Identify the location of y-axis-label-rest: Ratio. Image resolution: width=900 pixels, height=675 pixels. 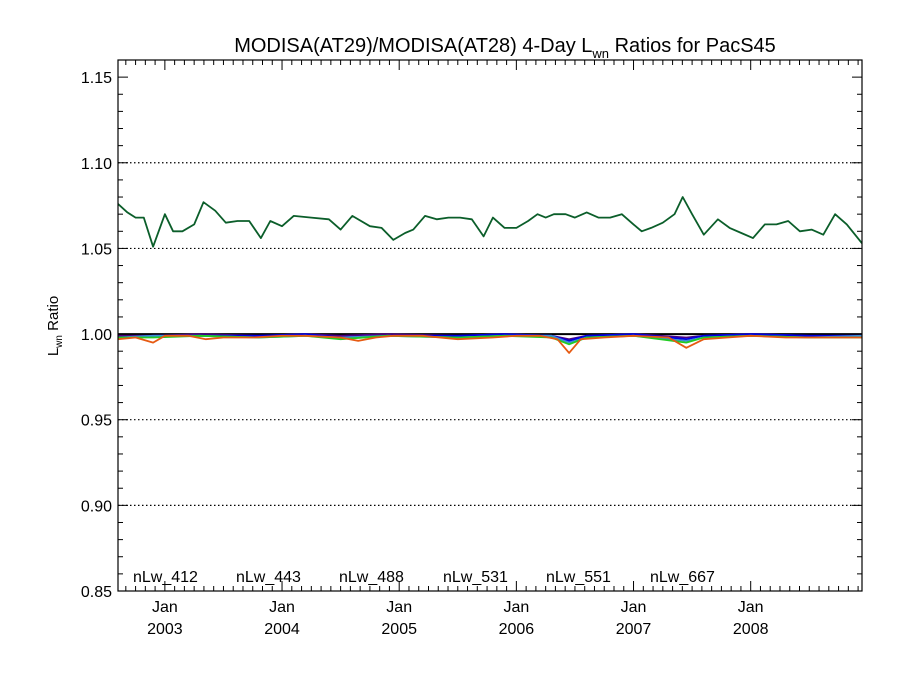
(53, 315).